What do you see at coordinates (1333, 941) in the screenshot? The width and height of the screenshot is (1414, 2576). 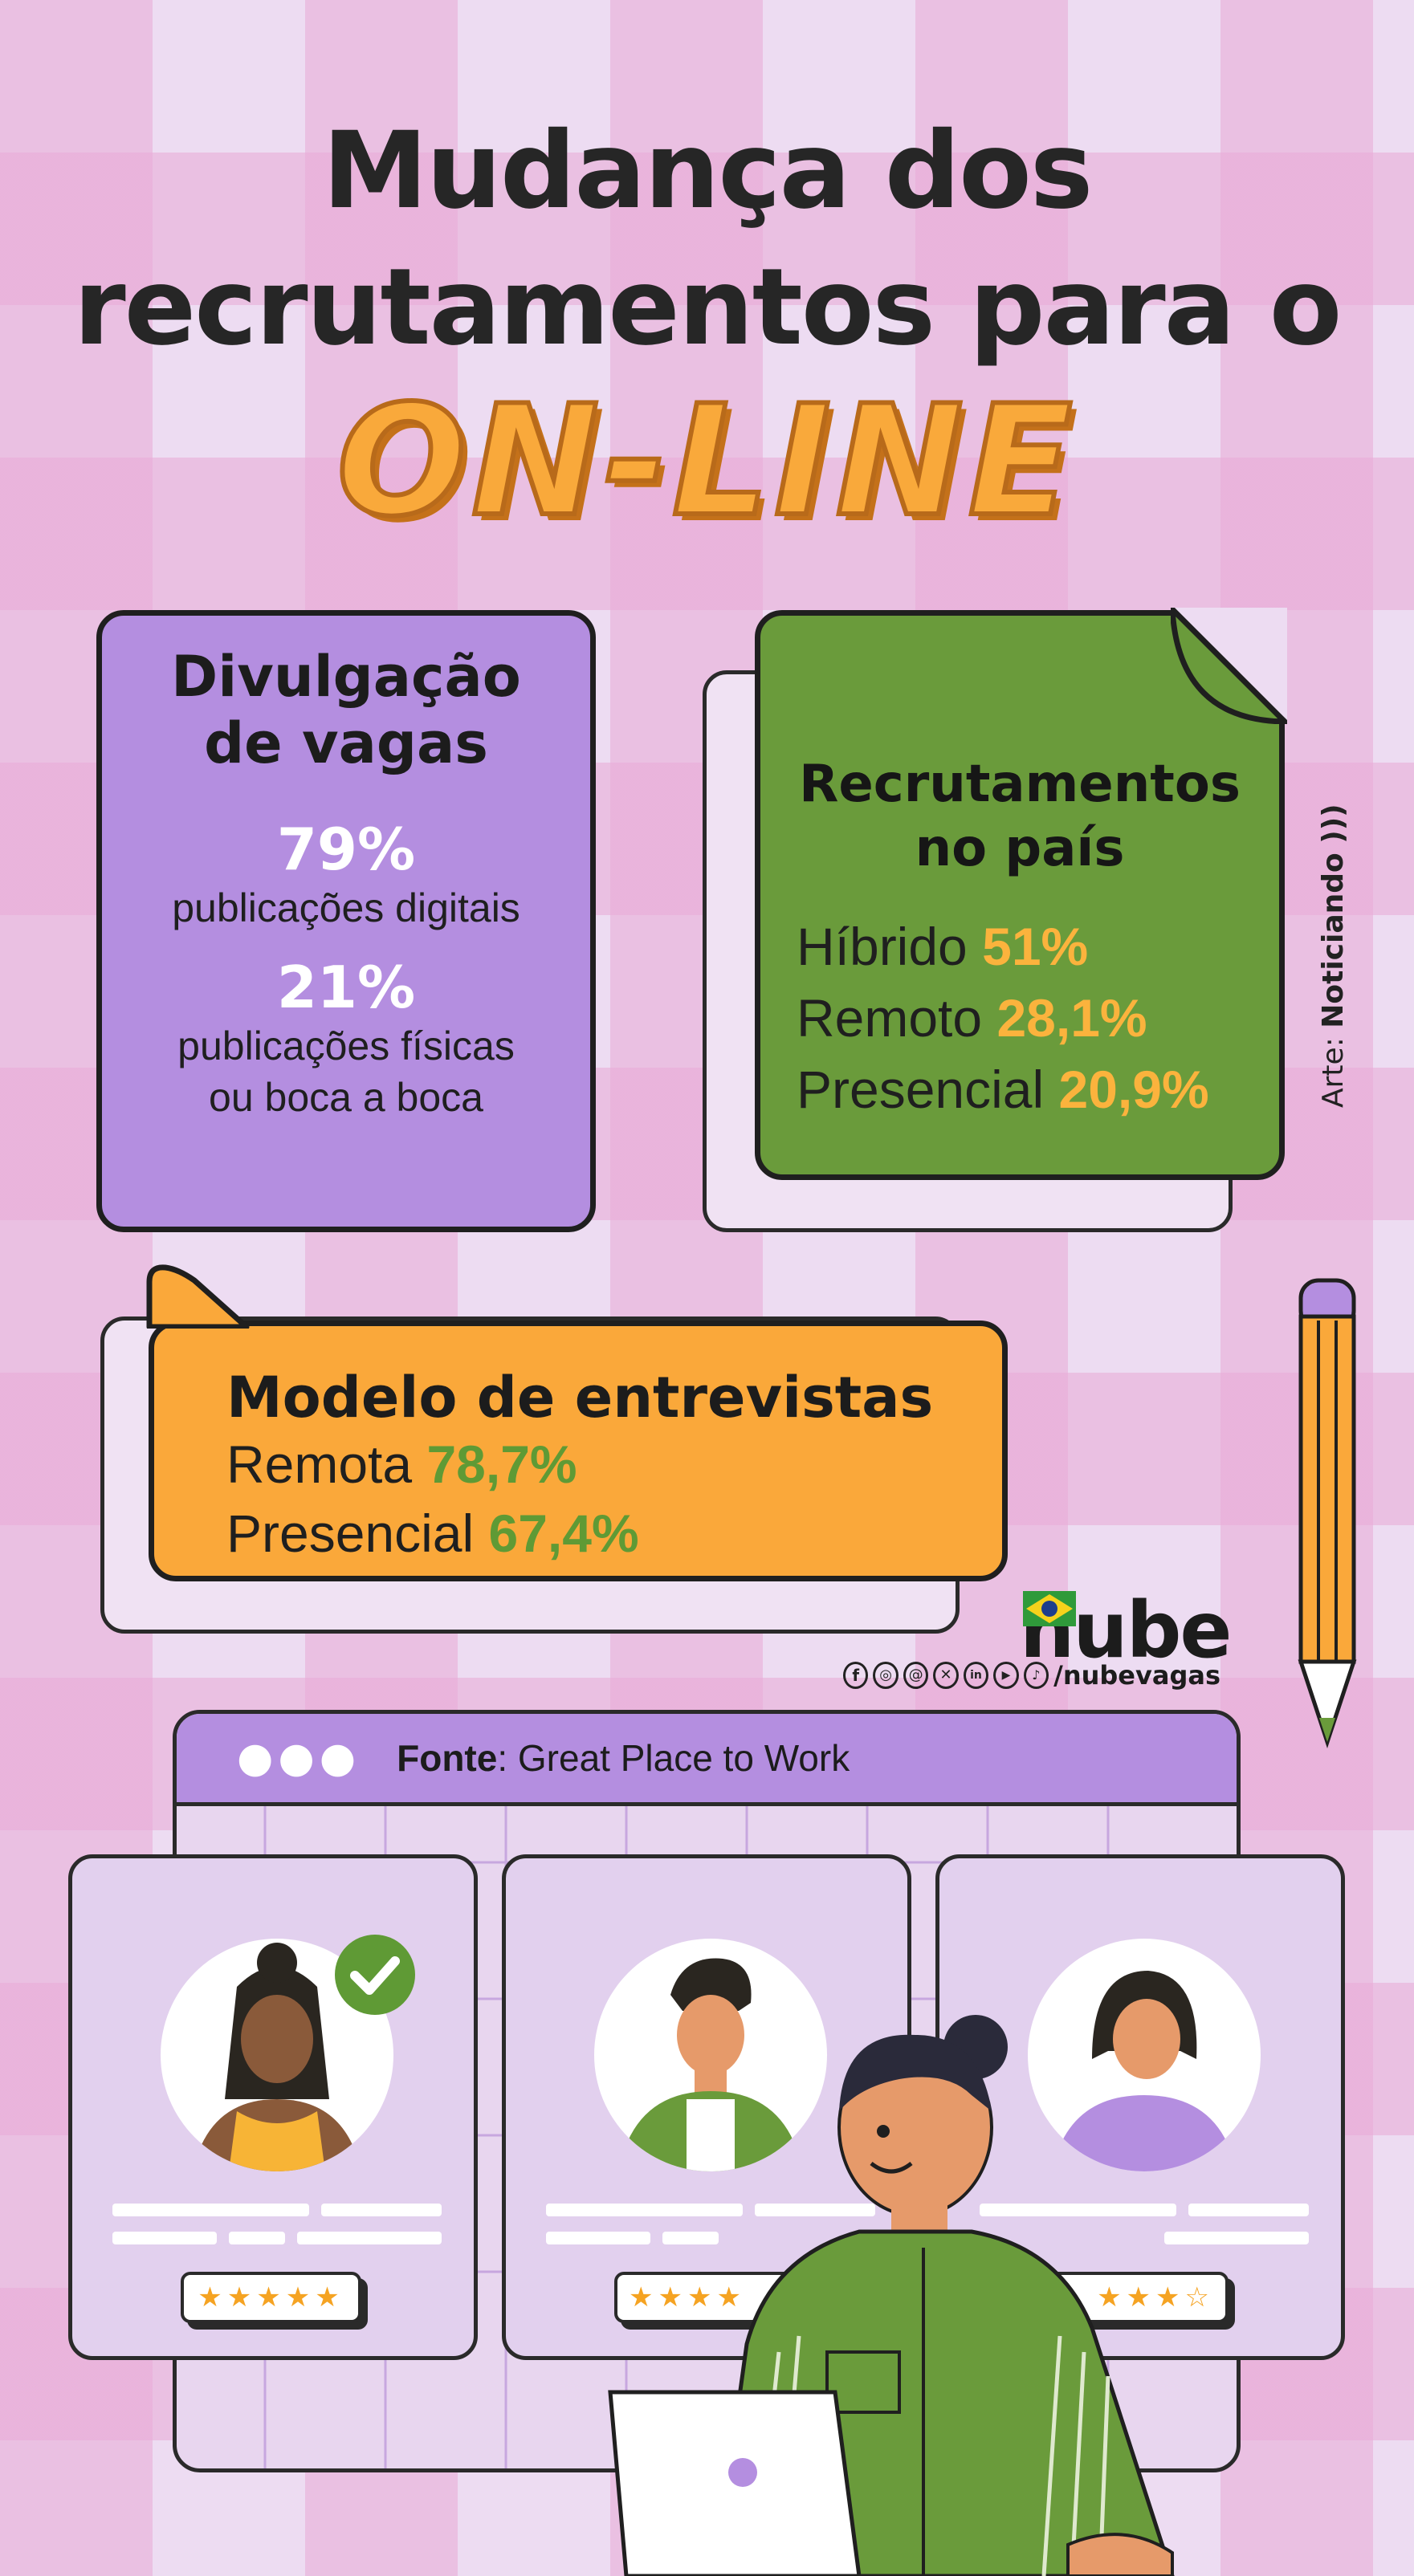 I see `credit-brand: Noticiando` at bounding box center [1333, 941].